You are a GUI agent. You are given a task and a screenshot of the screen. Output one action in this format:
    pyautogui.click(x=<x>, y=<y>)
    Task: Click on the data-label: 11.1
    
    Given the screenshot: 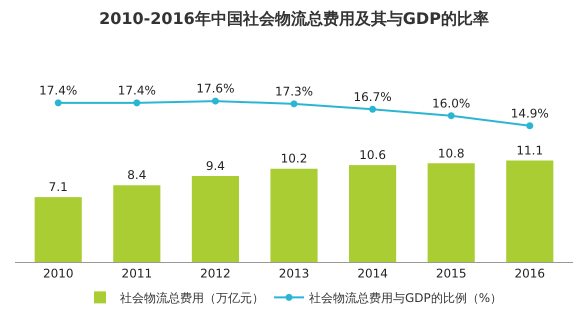 What is the action you would take?
    pyautogui.click(x=530, y=151)
    